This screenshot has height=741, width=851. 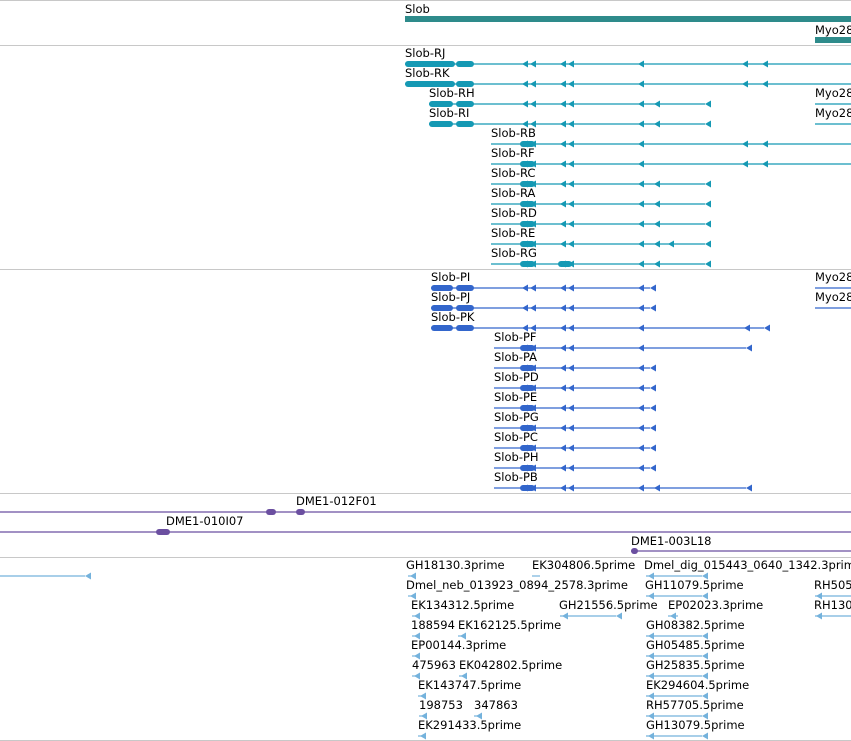 What do you see at coordinates (695, 645) in the screenshot?
I see `gh05485-5prime-label: GH05485.5prime` at bounding box center [695, 645].